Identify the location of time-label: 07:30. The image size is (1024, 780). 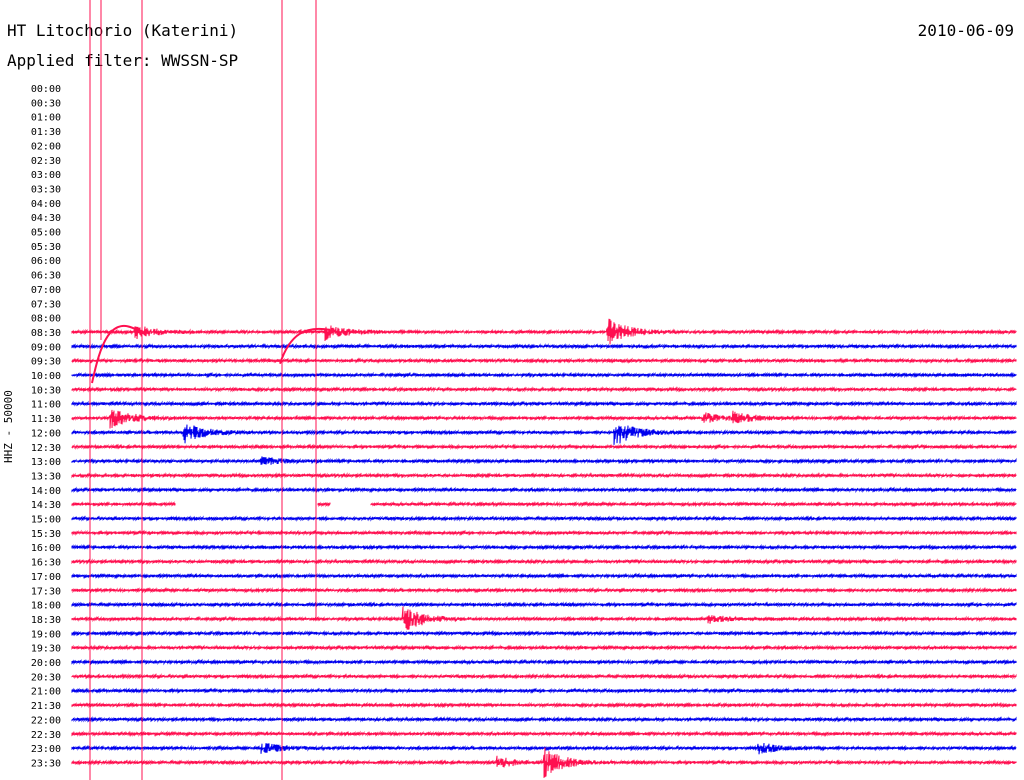
(46, 304).